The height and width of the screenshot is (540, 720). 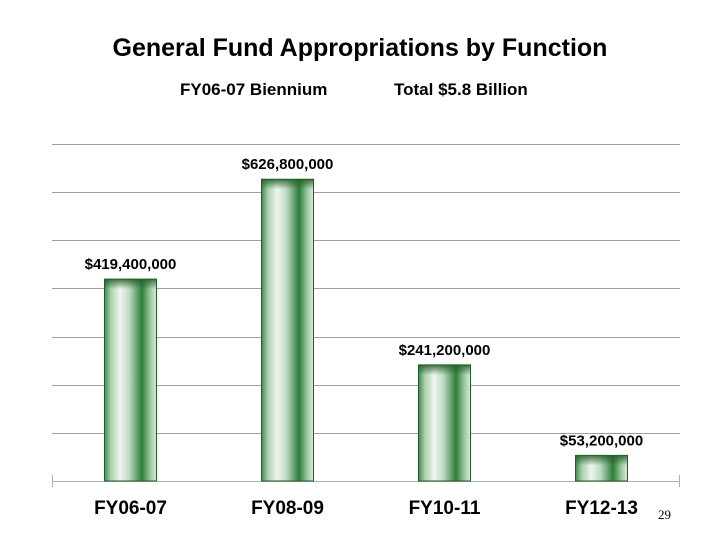 I want to click on x-tick-label: FY06-07, so click(x=130, y=508).